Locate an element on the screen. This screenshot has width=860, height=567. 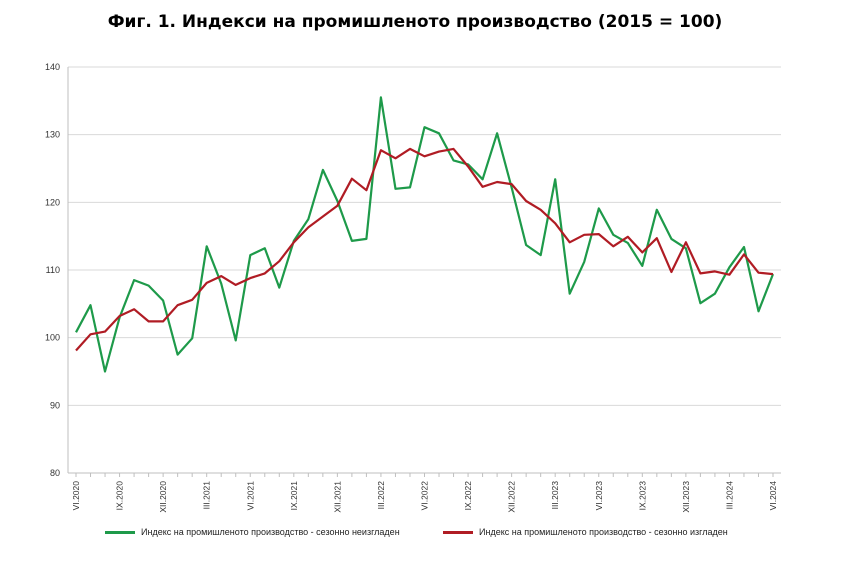
x-tick-label: IX.2021 is located at coordinates (294, 496).